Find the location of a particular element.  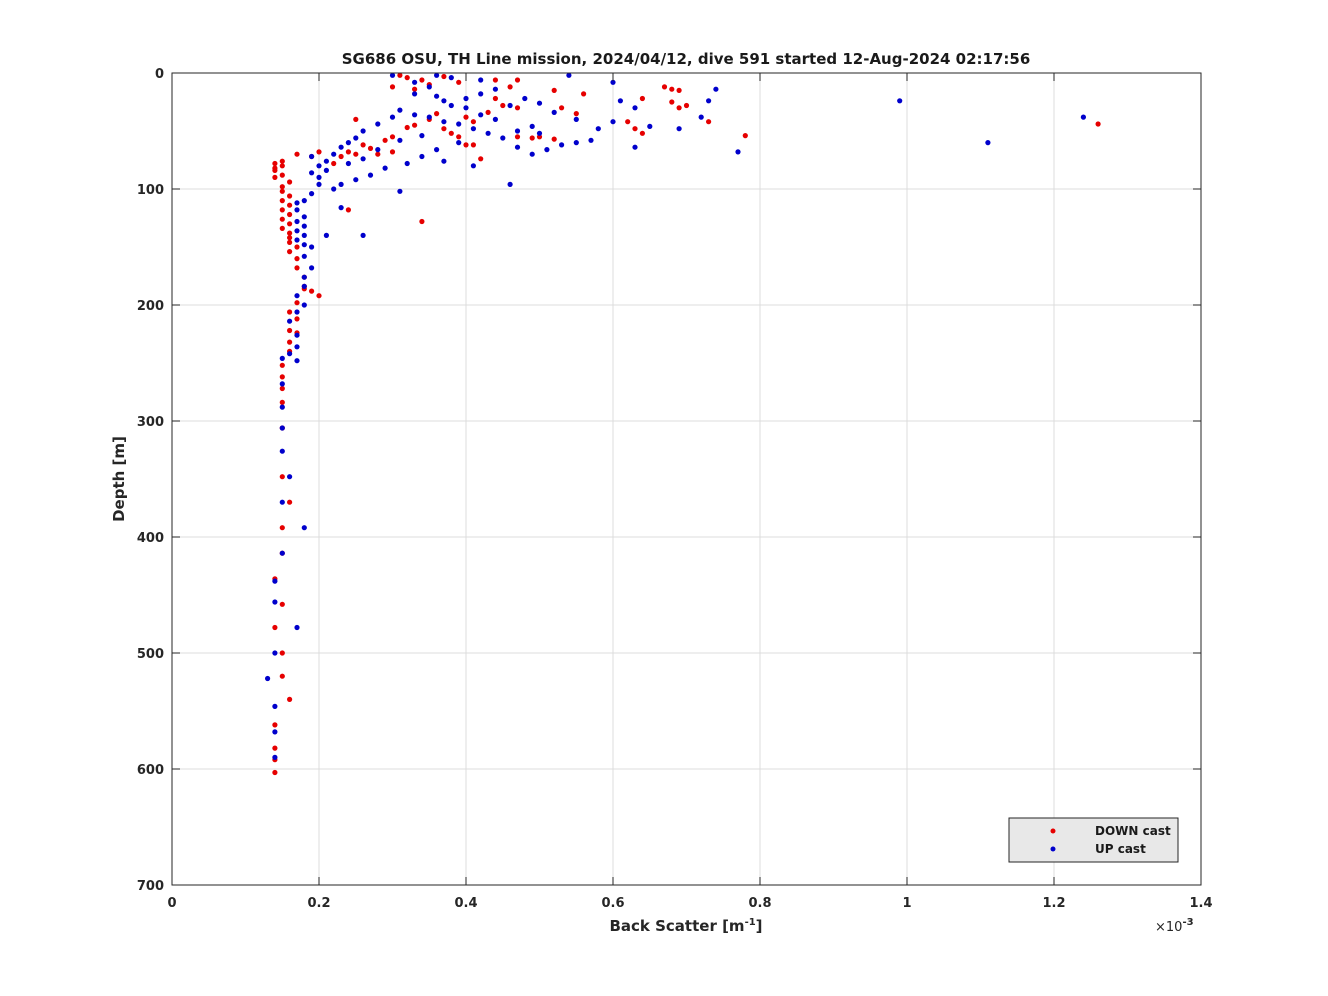

y-tick-label: 400 is located at coordinates (150, 538).